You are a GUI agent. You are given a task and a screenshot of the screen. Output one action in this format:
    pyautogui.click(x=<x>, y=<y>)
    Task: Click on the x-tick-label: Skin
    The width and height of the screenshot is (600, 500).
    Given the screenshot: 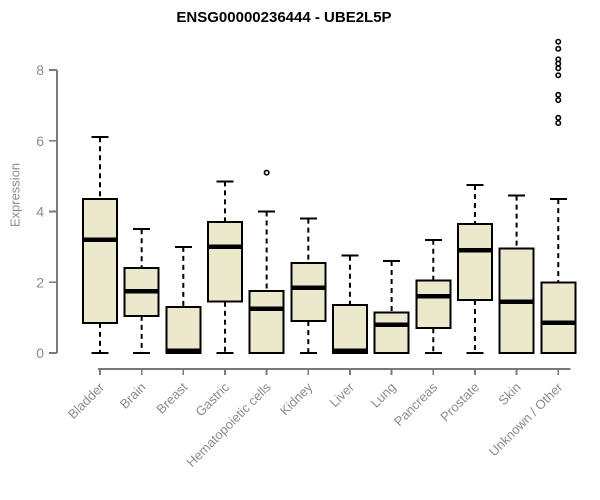 What is the action you would take?
    pyautogui.click(x=509, y=394)
    